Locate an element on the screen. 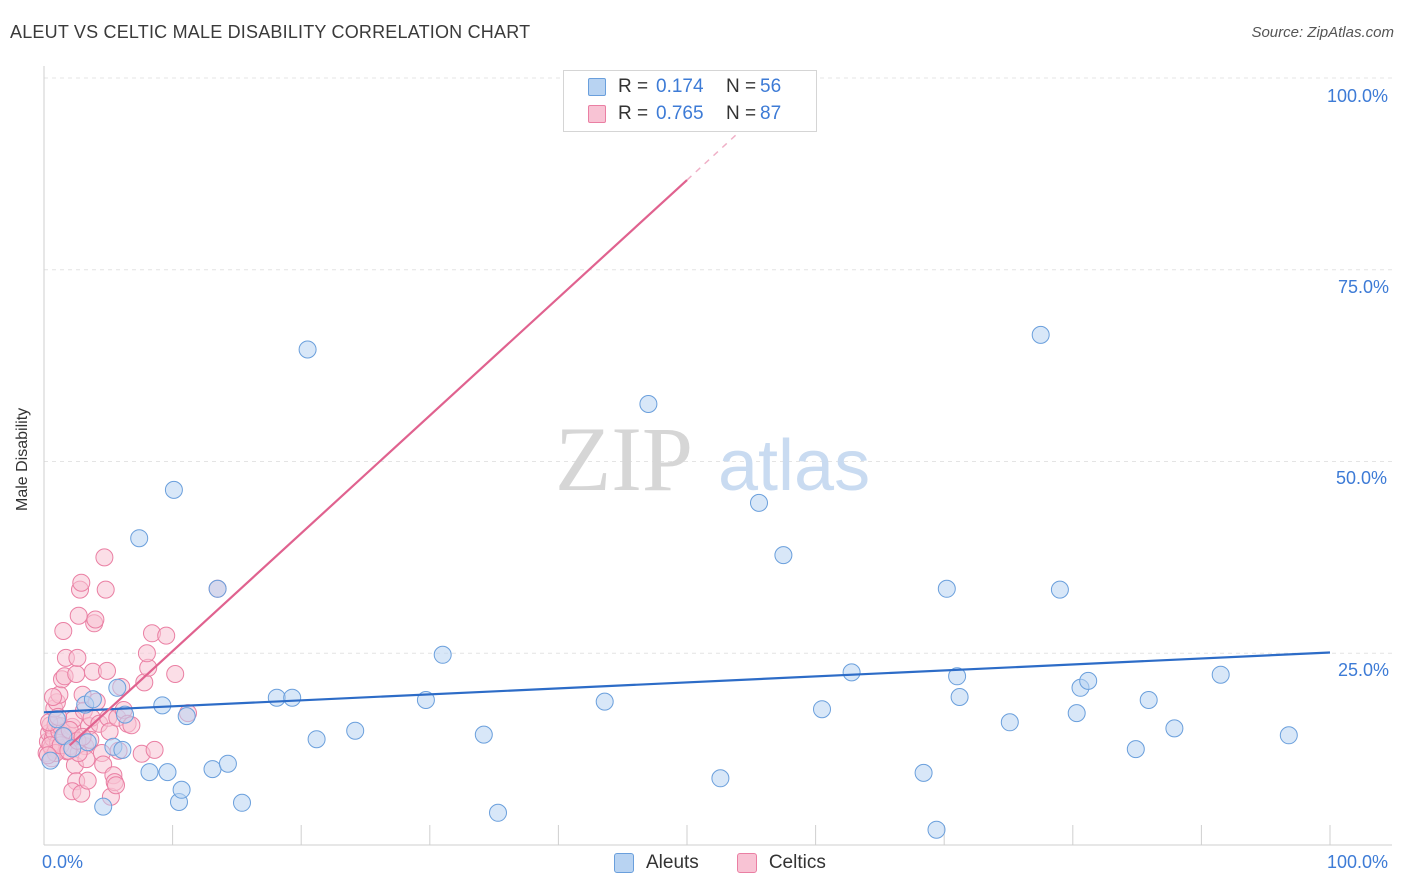 Image resolution: width=1406 pixels, height=892 pixels. y-tick-label-50: 50.0% is located at coordinates (1362, 478).